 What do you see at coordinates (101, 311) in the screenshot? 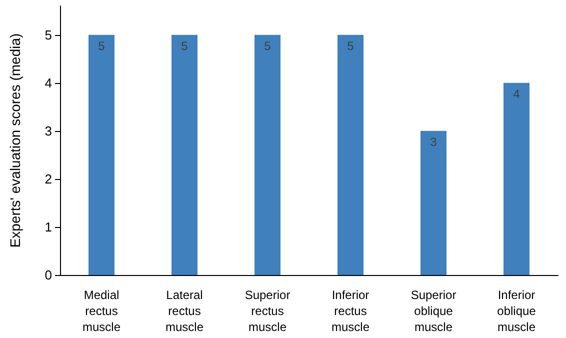
I see `x-tick-label: Medial rectus muscle` at bounding box center [101, 311].